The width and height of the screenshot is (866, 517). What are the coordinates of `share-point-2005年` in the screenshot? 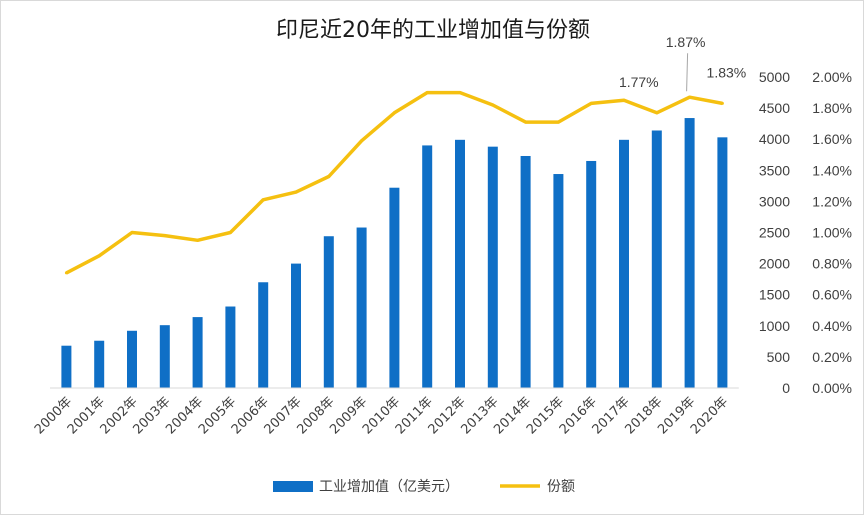 It's located at (230, 232).